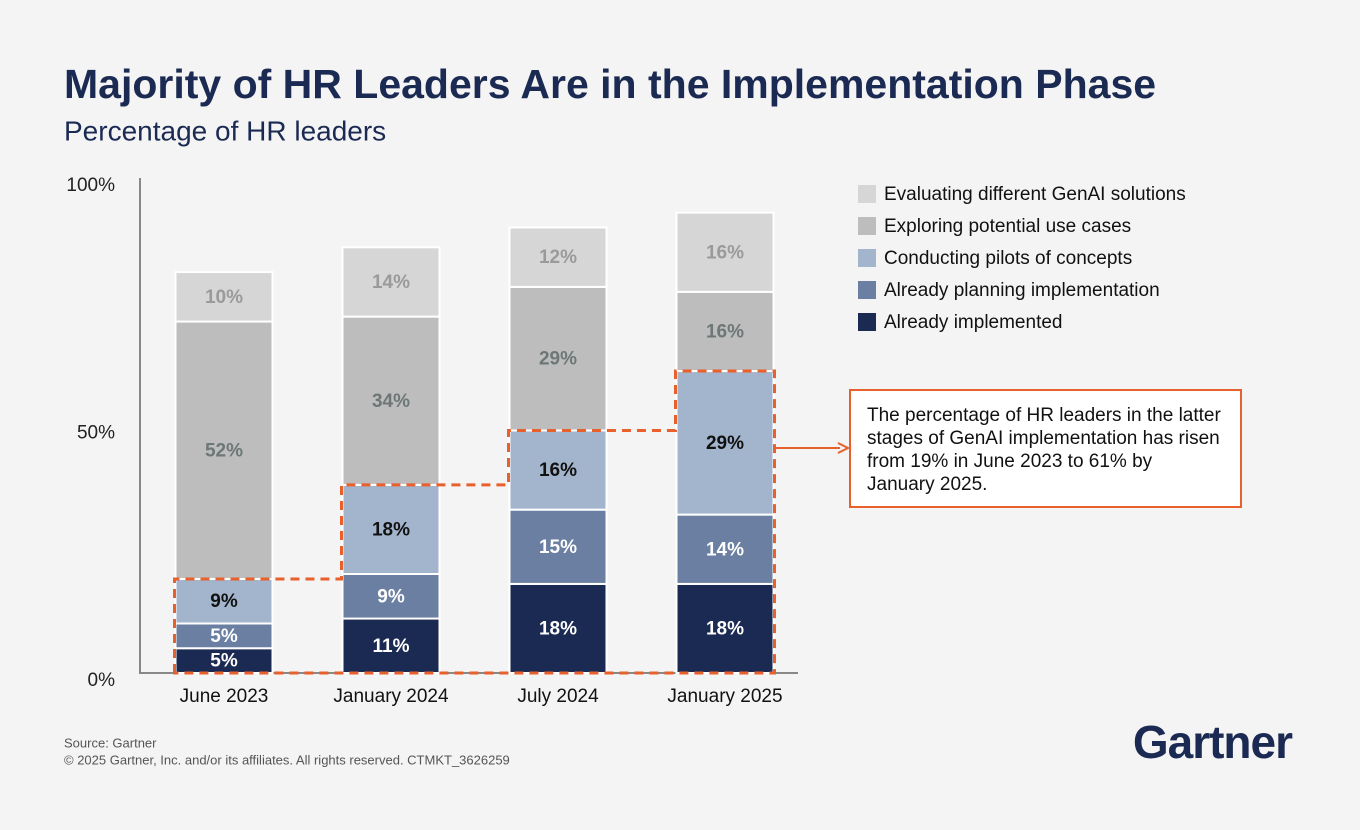 Image resolution: width=1360 pixels, height=830 pixels. Describe the element at coordinates (110, 742) in the screenshot. I see `source: Source: Gartner` at that location.